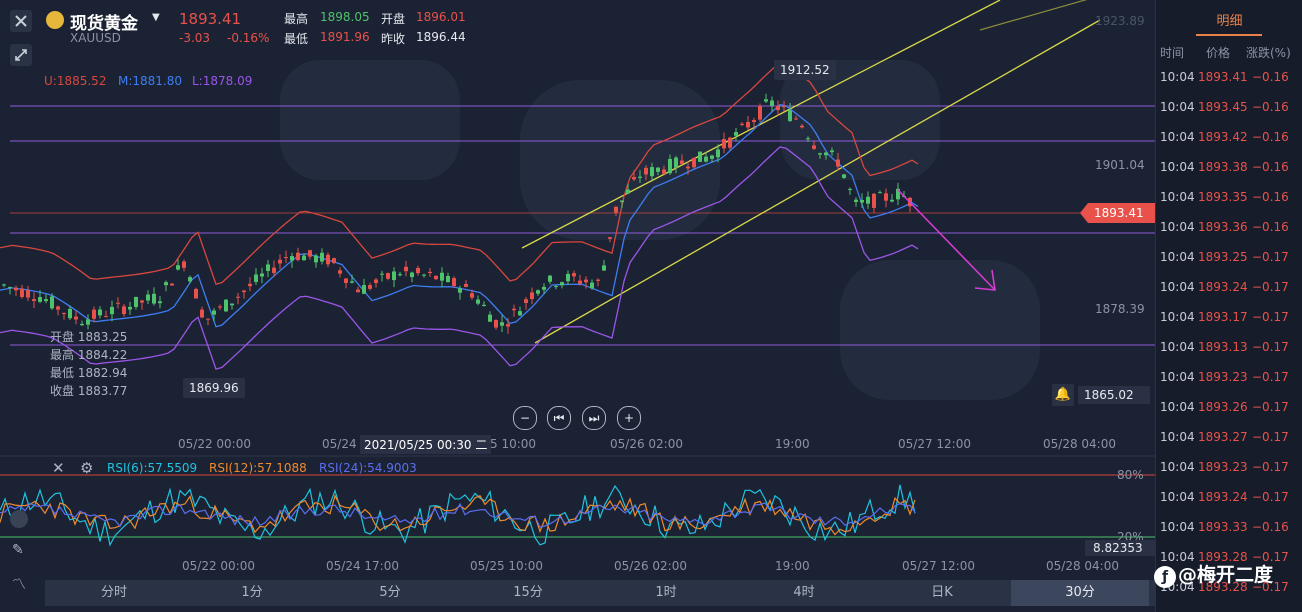  Describe the element at coordinates (19, 585) in the screenshot. I see `indicator-tool-icon: 〽` at that location.